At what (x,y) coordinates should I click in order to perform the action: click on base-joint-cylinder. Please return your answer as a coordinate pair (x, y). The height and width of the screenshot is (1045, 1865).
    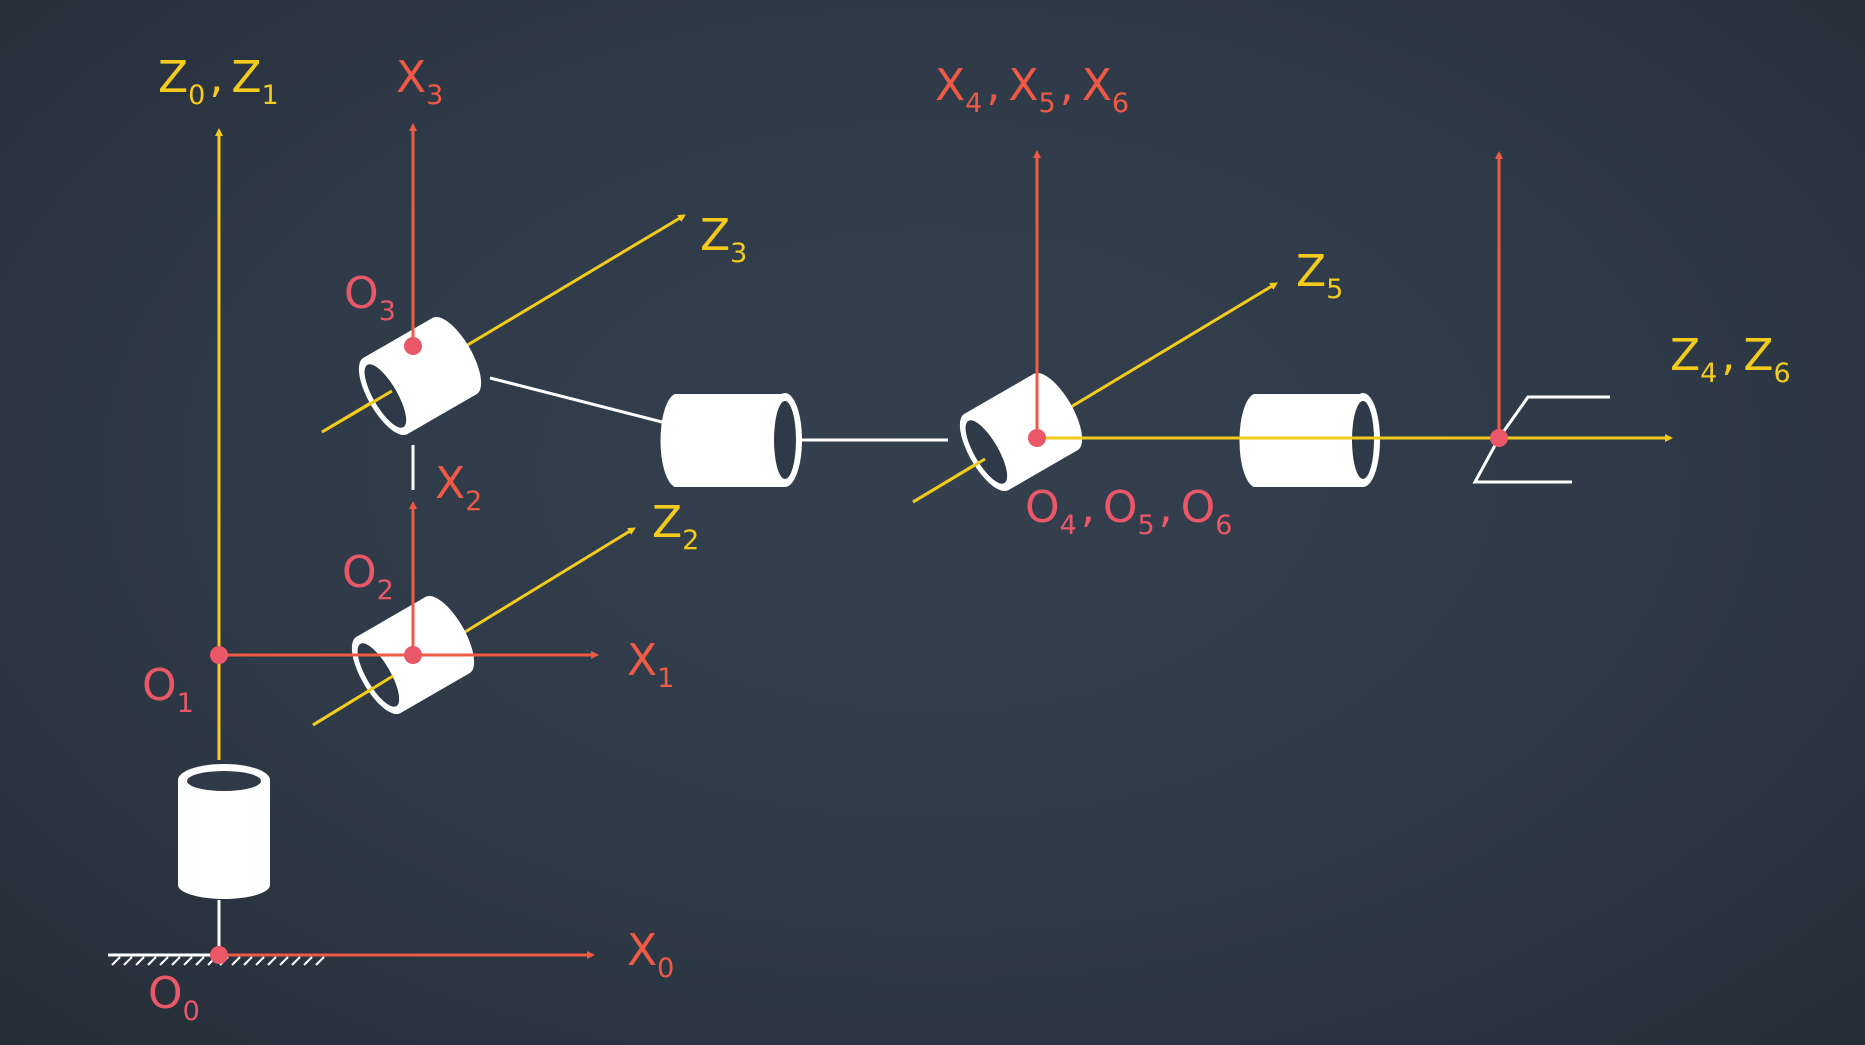
    Looking at the image, I should click on (224, 831).